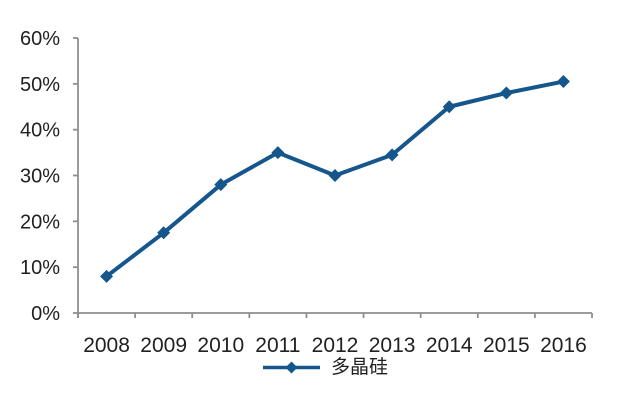  Describe the element at coordinates (40, 222) in the screenshot. I see `y-tick-label: 20%` at that location.